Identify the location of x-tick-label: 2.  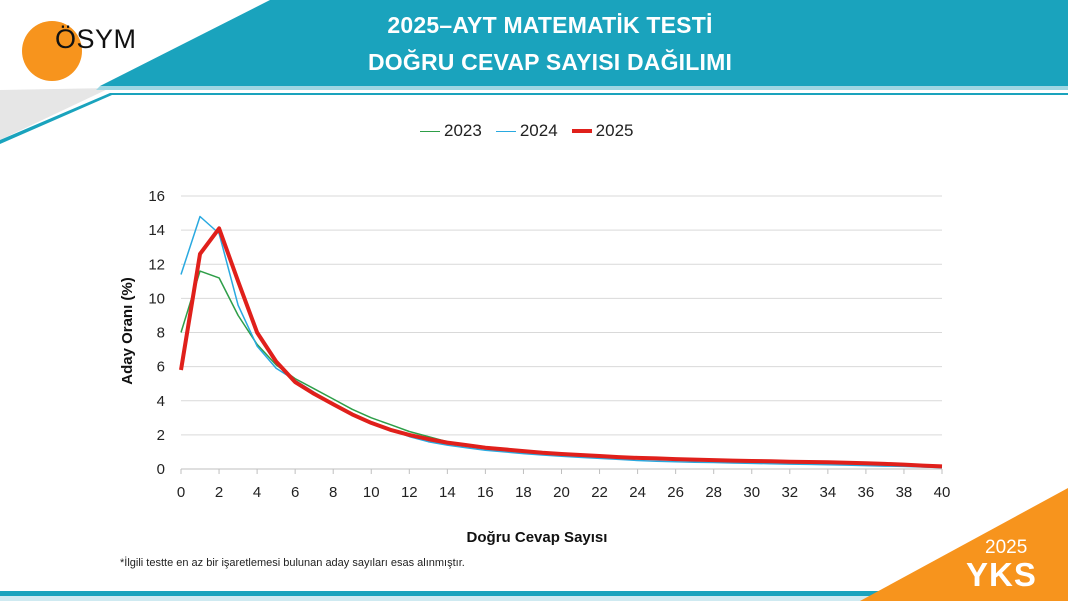
(219, 492).